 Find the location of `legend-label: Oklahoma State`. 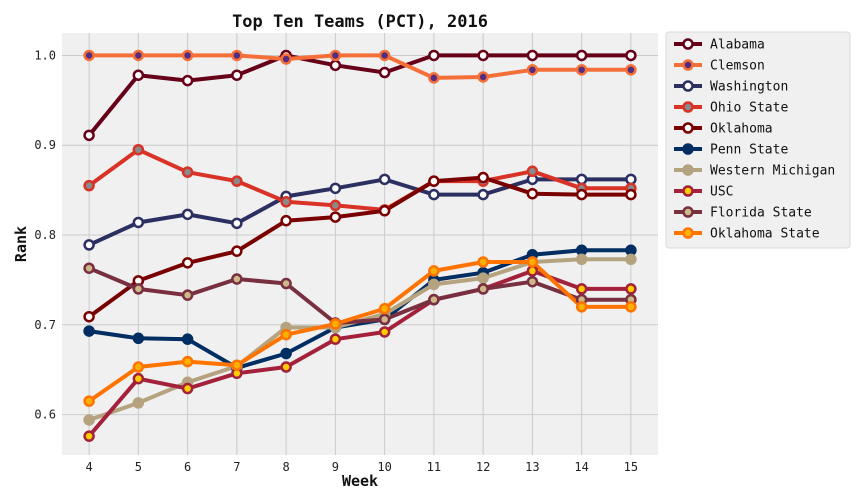

legend-label: Oklahoma State is located at coordinates (765, 234).